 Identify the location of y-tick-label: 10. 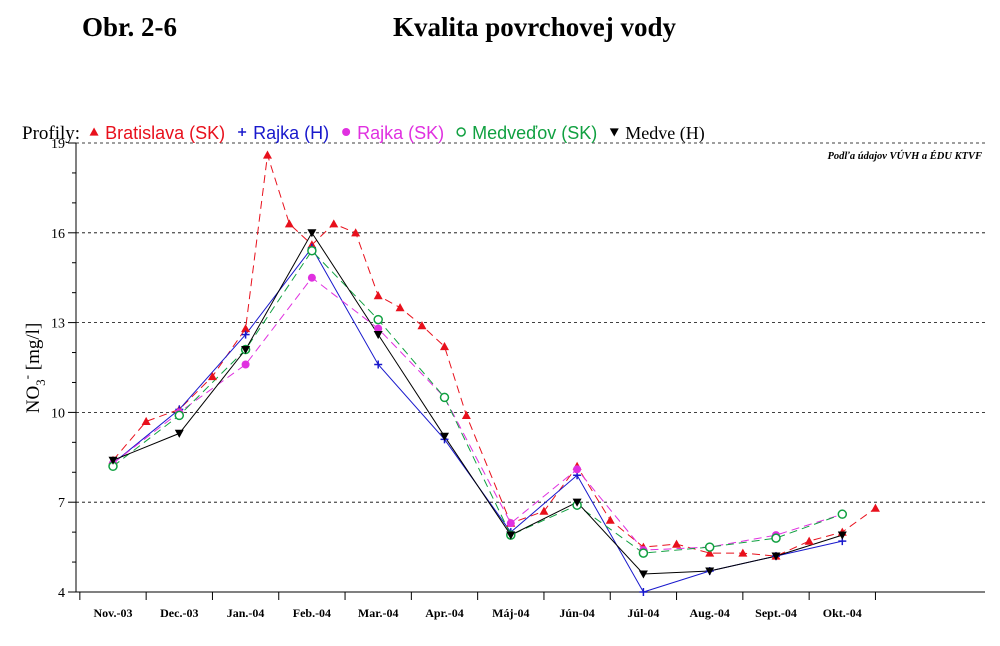
(58, 413).